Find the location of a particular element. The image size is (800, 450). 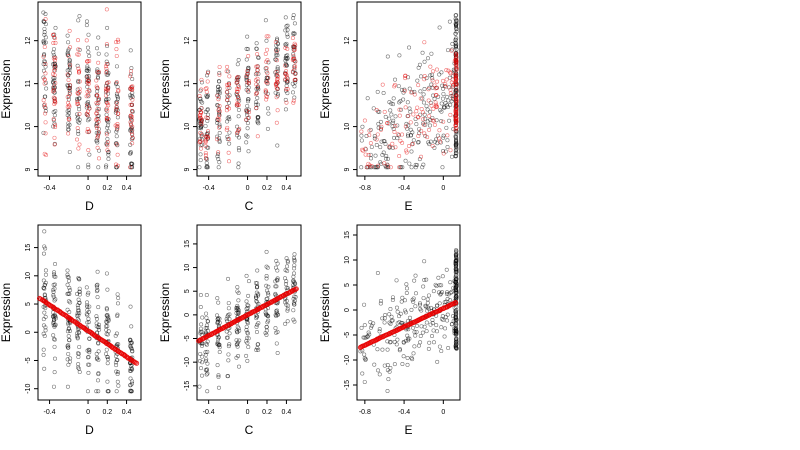

panel-6-y-tick-label: -15 is located at coordinates (347, 385).